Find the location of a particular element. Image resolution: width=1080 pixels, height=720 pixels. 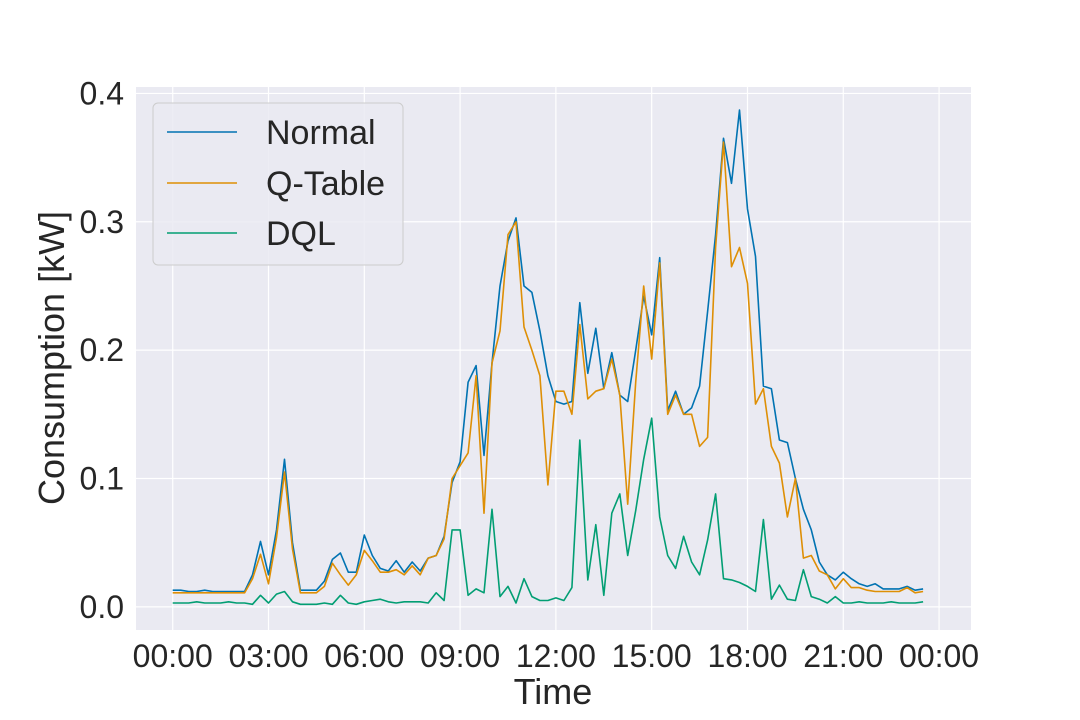

y-axis-ticks: 0.0 0.1 0.2 0.3 0.4 is located at coordinates (102, 349).